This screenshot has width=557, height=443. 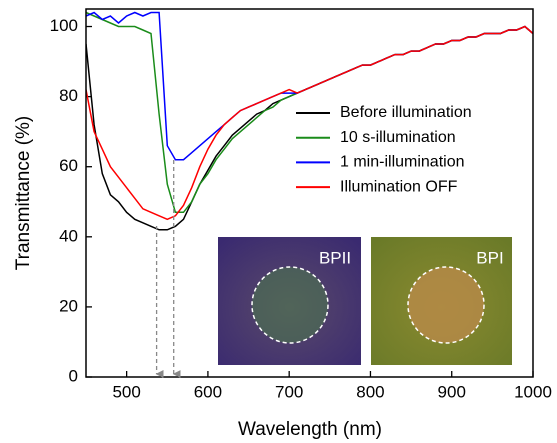 What do you see at coordinates (370, 391) in the screenshot?
I see `x-tick-label: 800` at bounding box center [370, 391].